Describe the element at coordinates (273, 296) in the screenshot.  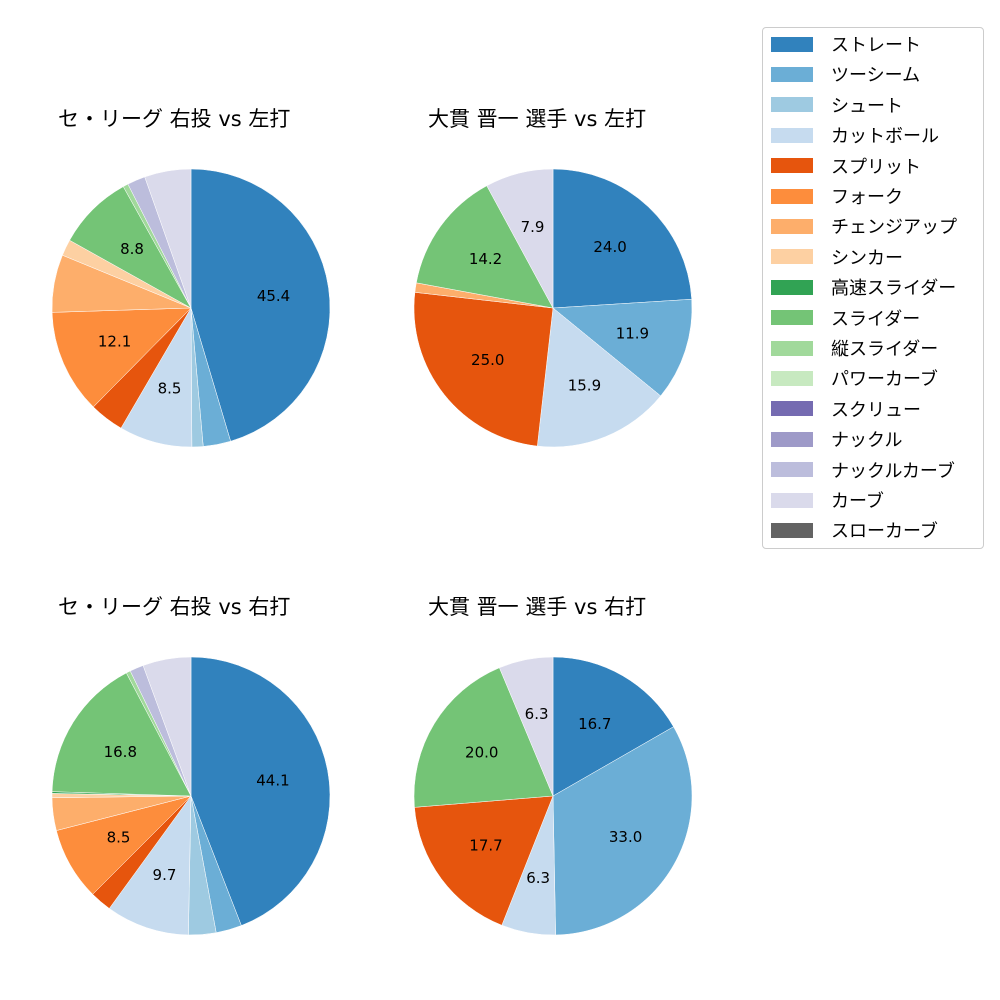
I see `slice-label: 45.4` at that location.